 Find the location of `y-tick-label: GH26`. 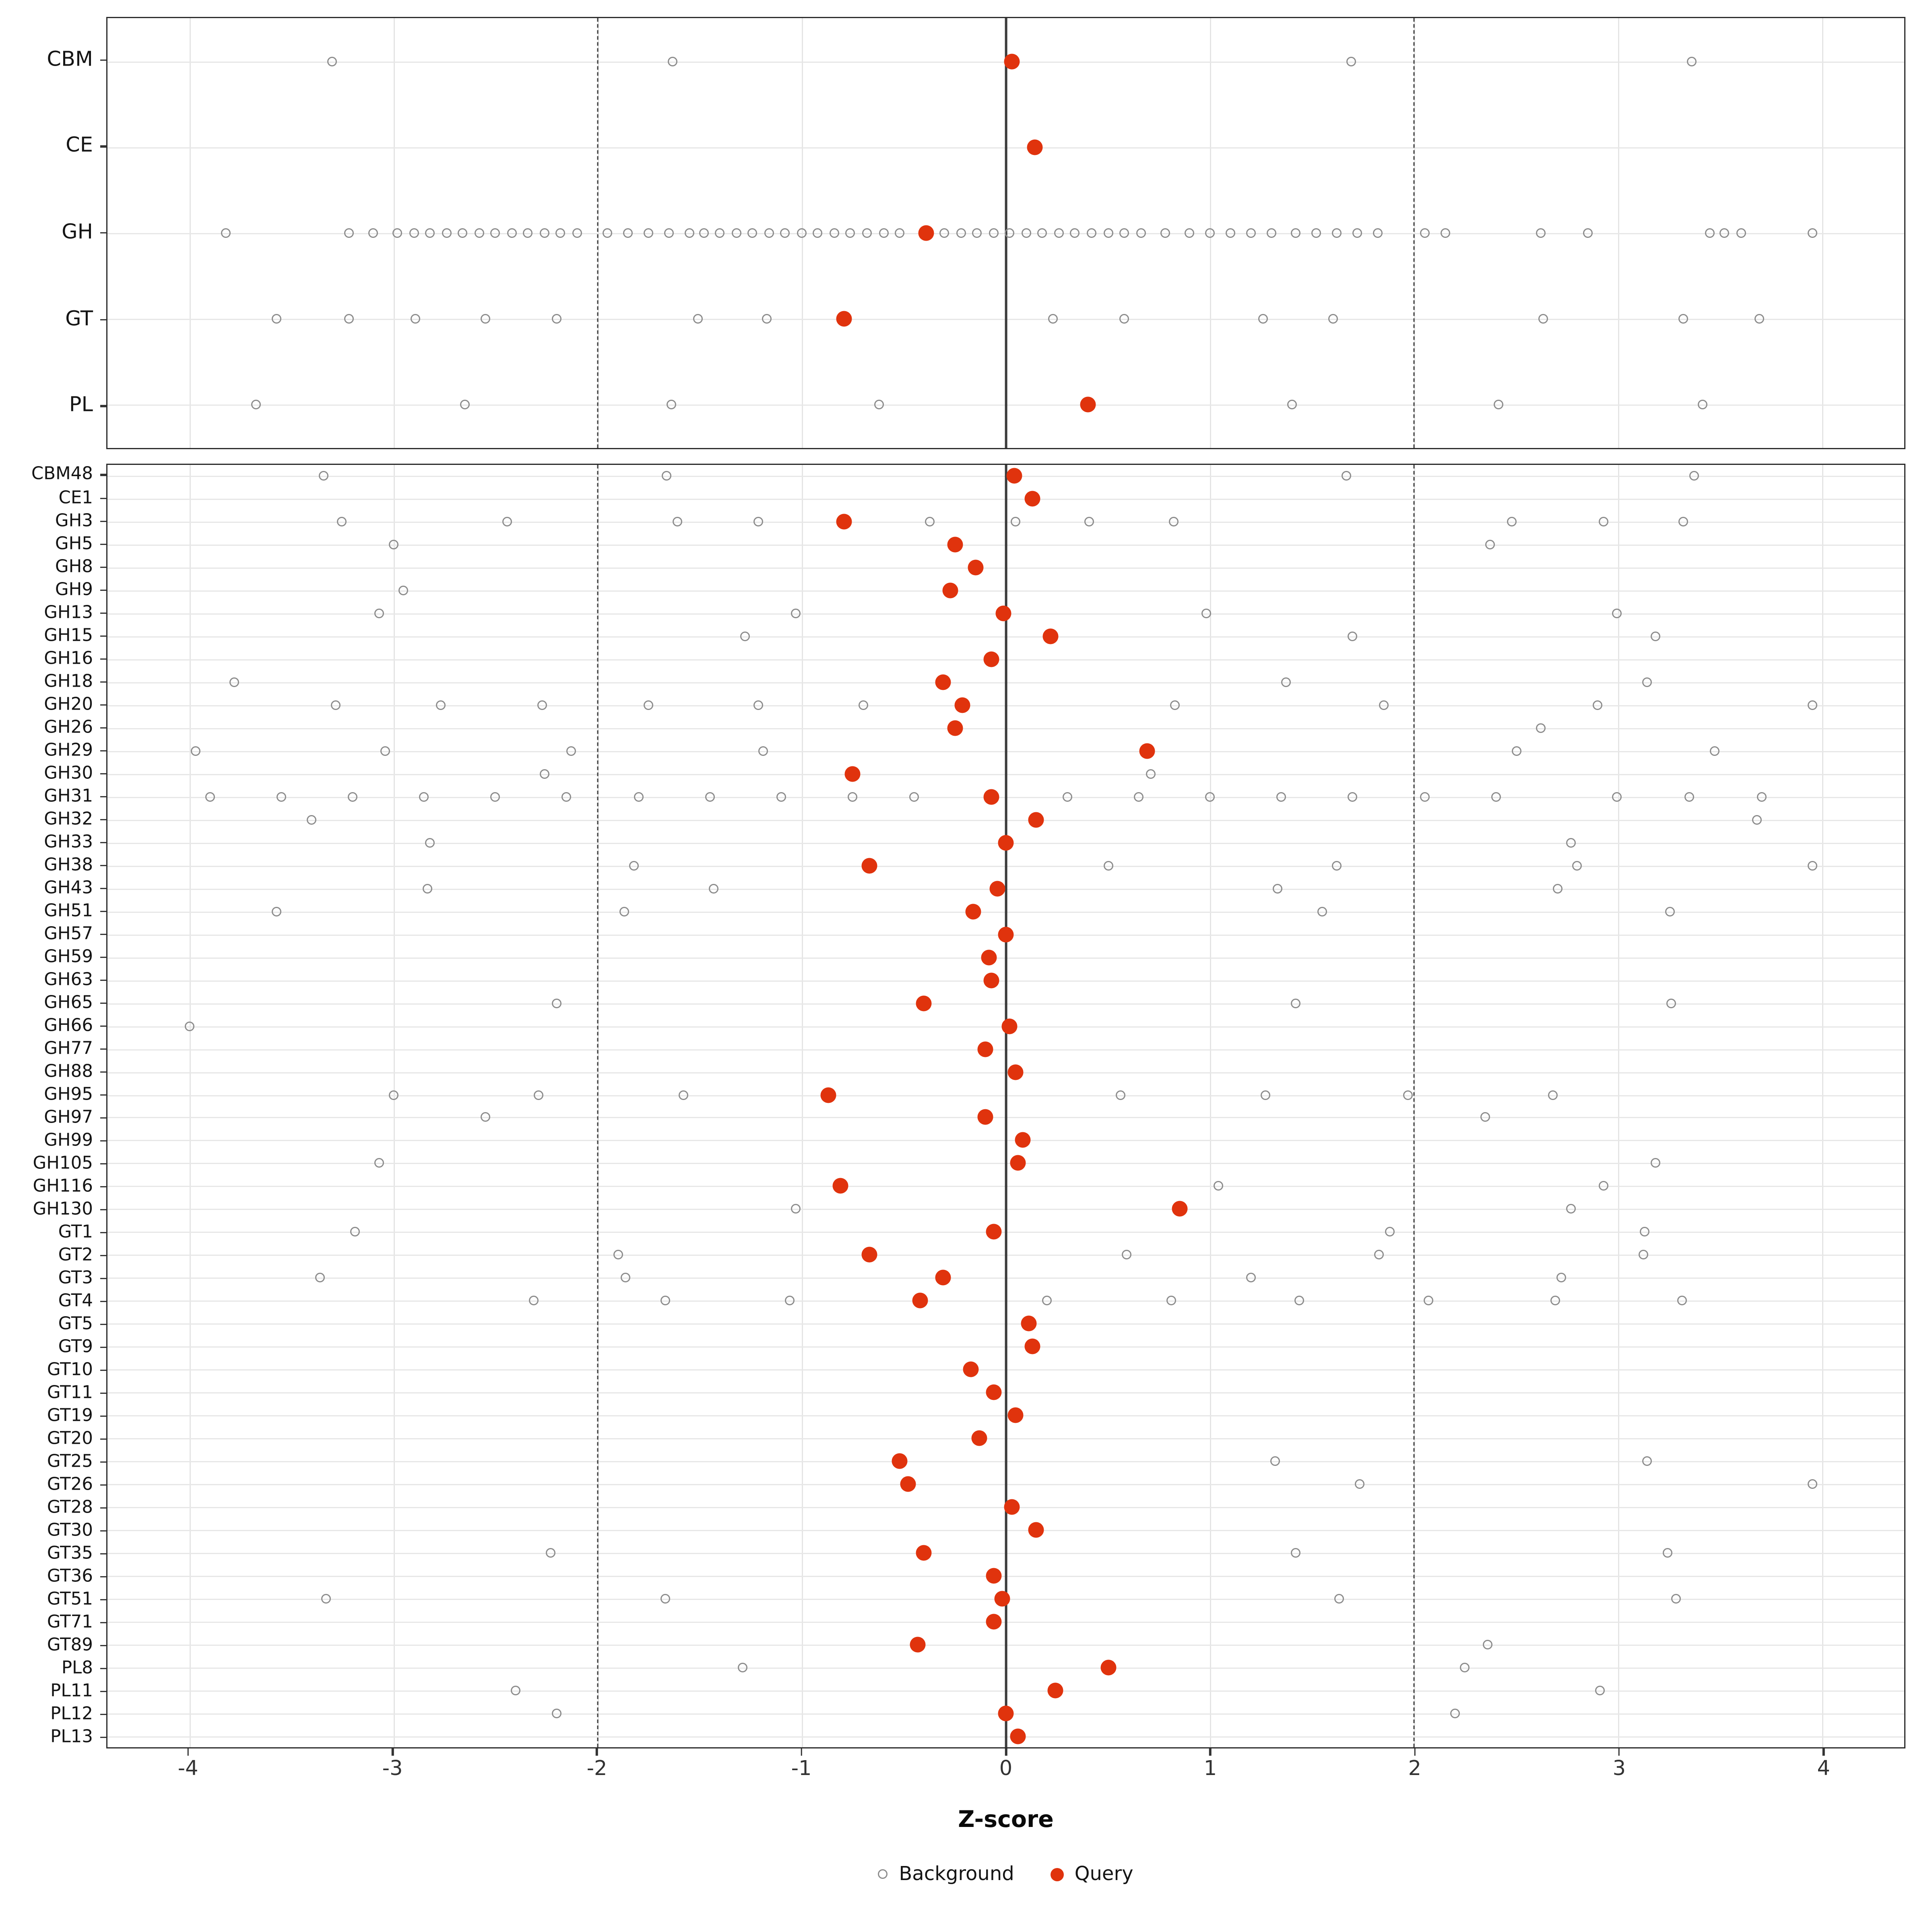

y-tick-label: GH26 is located at coordinates (68, 727).